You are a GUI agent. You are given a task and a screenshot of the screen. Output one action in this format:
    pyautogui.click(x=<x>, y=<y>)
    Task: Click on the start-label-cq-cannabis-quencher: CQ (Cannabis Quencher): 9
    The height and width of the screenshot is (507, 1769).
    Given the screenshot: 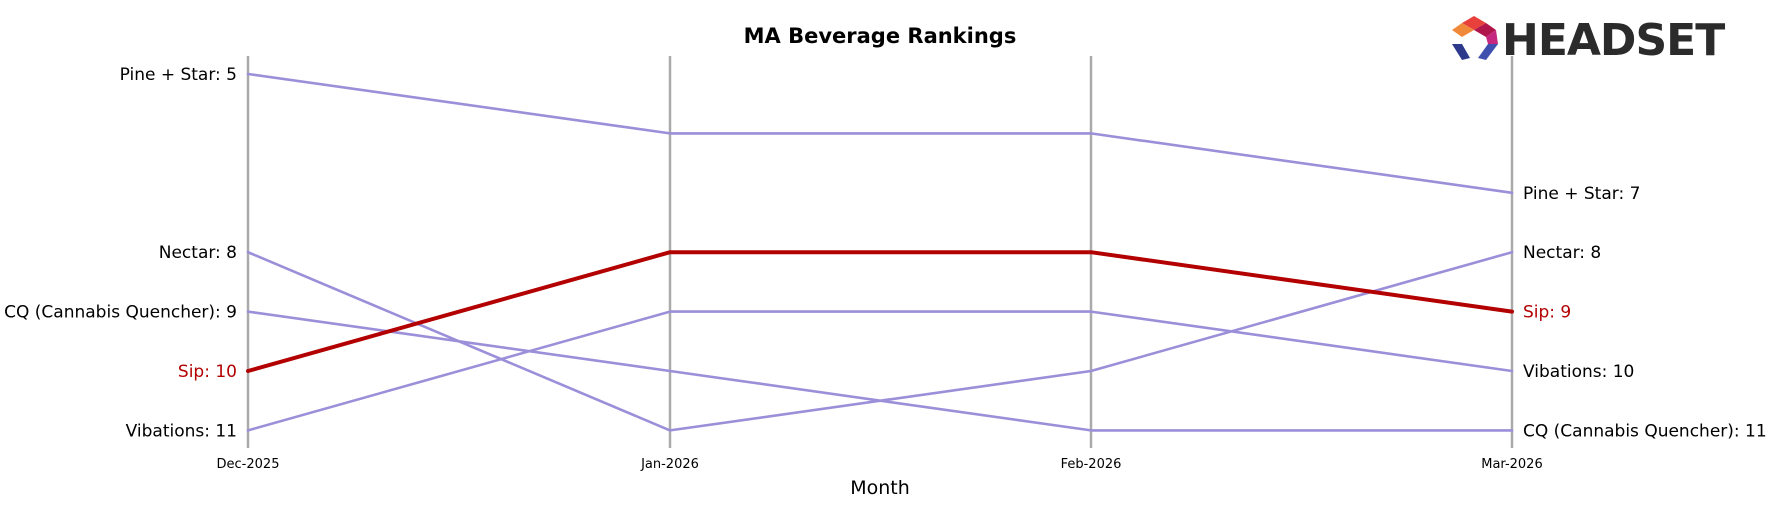 What is the action you would take?
    pyautogui.click(x=120, y=313)
    